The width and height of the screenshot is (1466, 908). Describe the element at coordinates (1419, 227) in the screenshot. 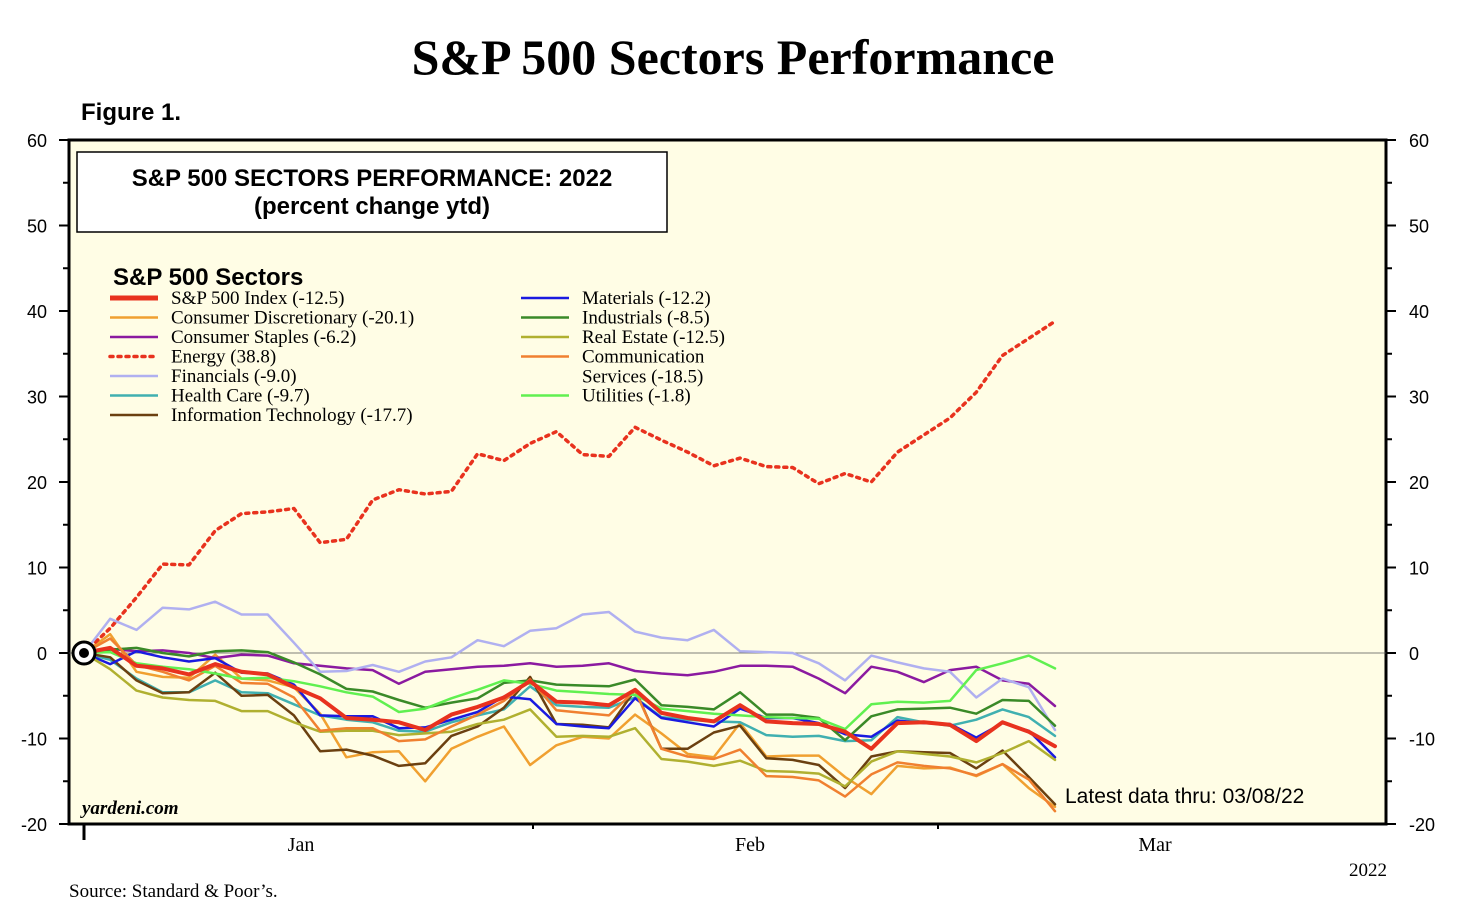

I see `y-tick-label-right: 50` at that location.